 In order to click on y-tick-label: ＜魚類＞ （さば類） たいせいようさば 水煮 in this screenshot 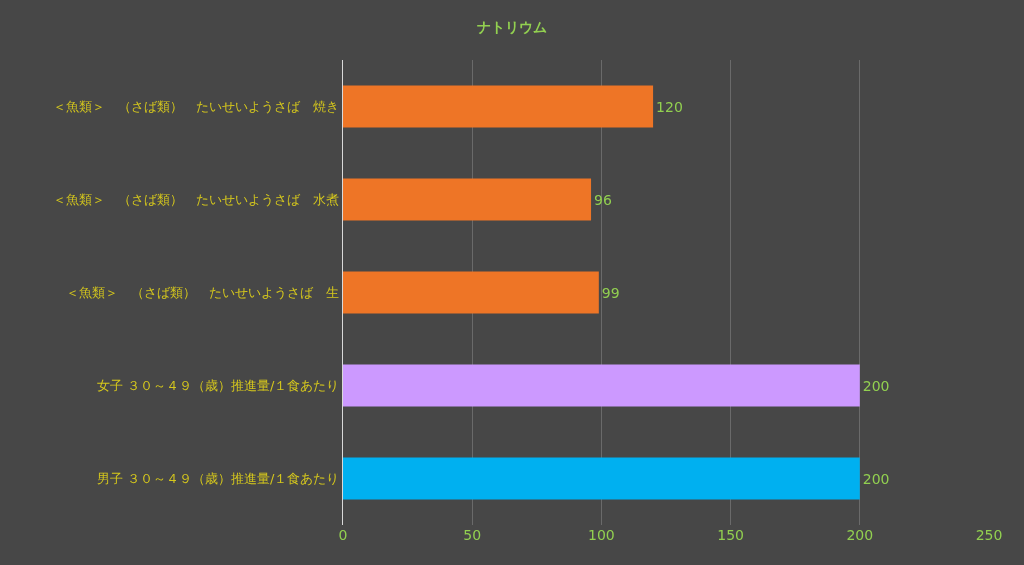, I will do `click(196, 200)`.